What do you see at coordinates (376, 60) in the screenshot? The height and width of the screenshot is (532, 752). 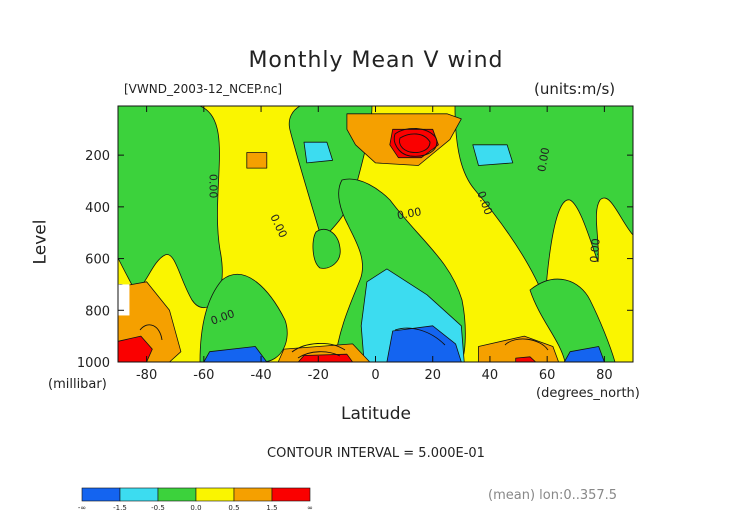 I see `chart-title: Monthly Mean V wind` at bounding box center [376, 60].